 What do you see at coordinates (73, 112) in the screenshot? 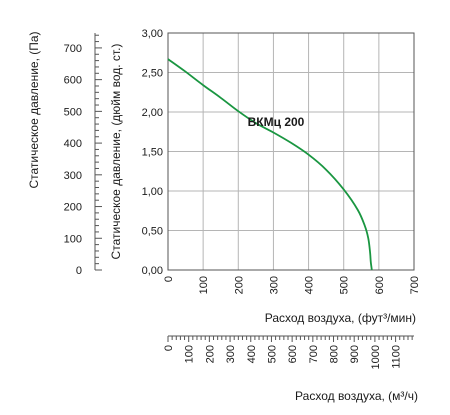
I see `y2-tick-label-5: 500` at bounding box center [73, 112].